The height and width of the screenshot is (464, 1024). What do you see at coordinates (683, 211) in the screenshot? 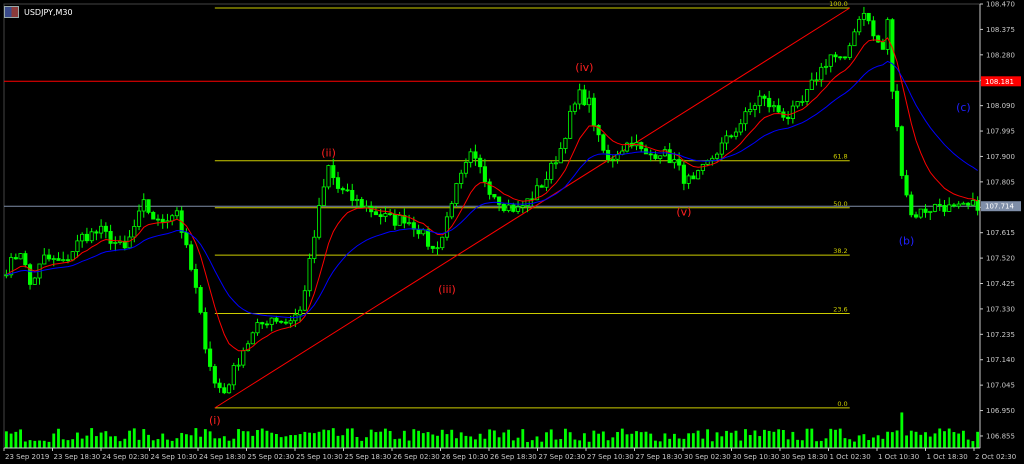
I see `wave-label: (v)` at bounding box center [683, 211].